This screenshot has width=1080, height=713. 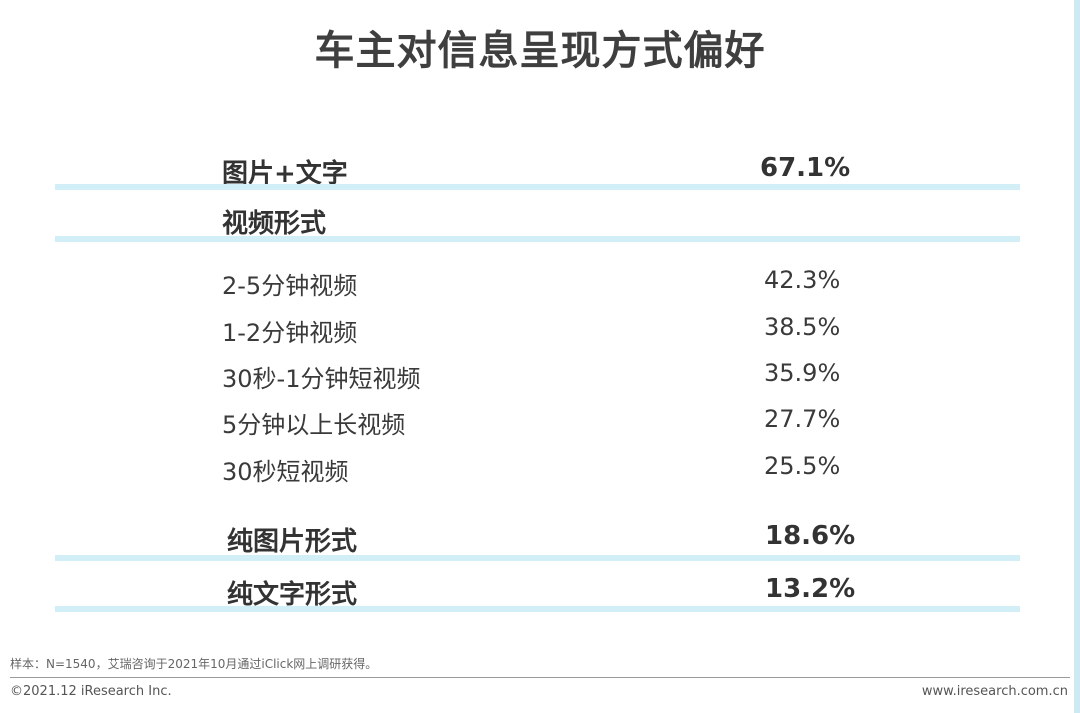 What do you see at coordinates (802, 373) in the screenshot?
I see `row-value: 35.9%` at bounding box center [802, 373].